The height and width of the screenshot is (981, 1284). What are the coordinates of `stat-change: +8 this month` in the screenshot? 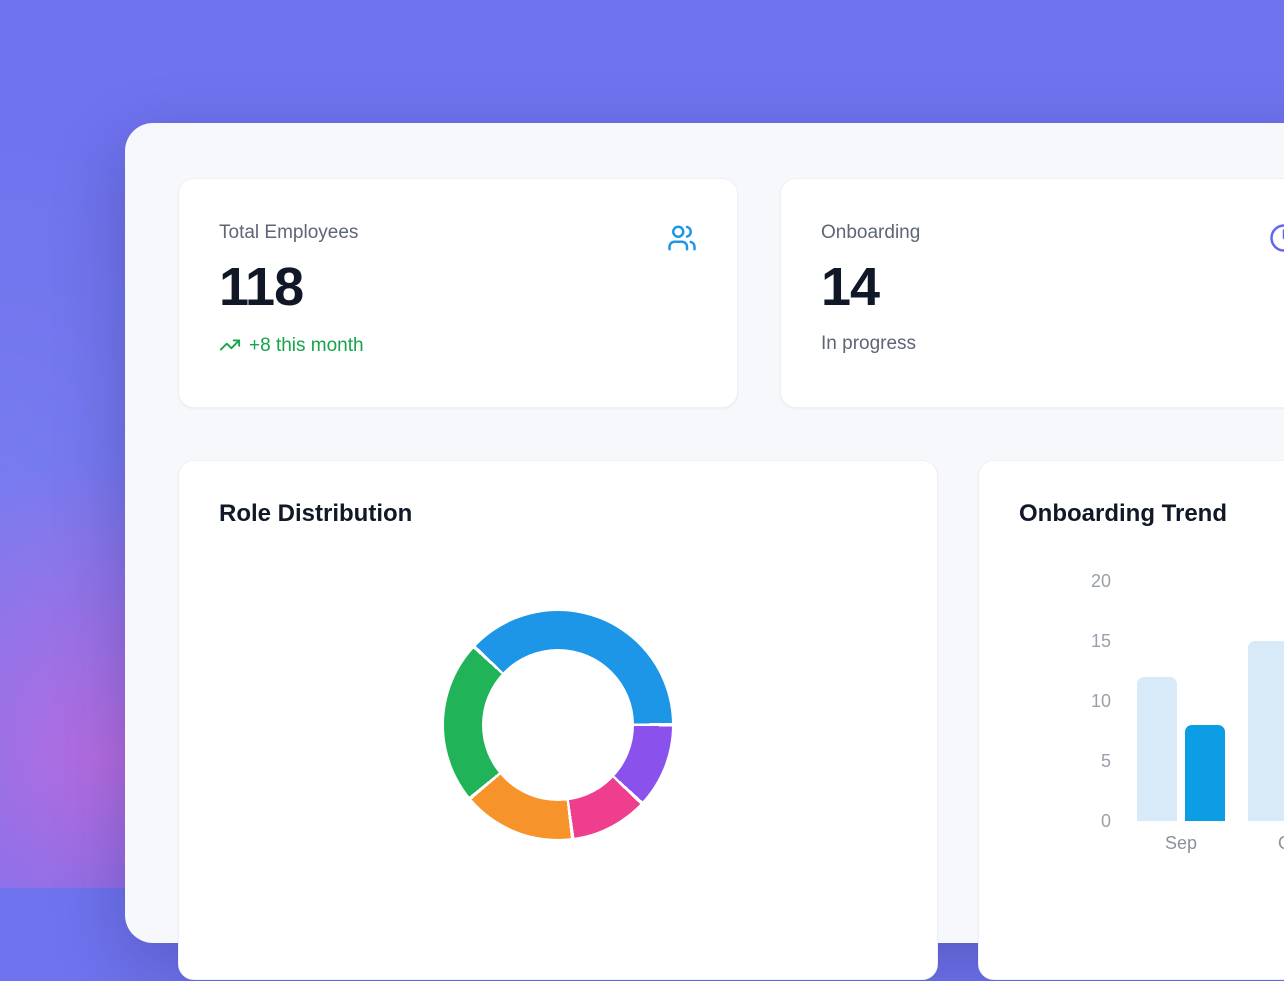 It's located at (458, 345).